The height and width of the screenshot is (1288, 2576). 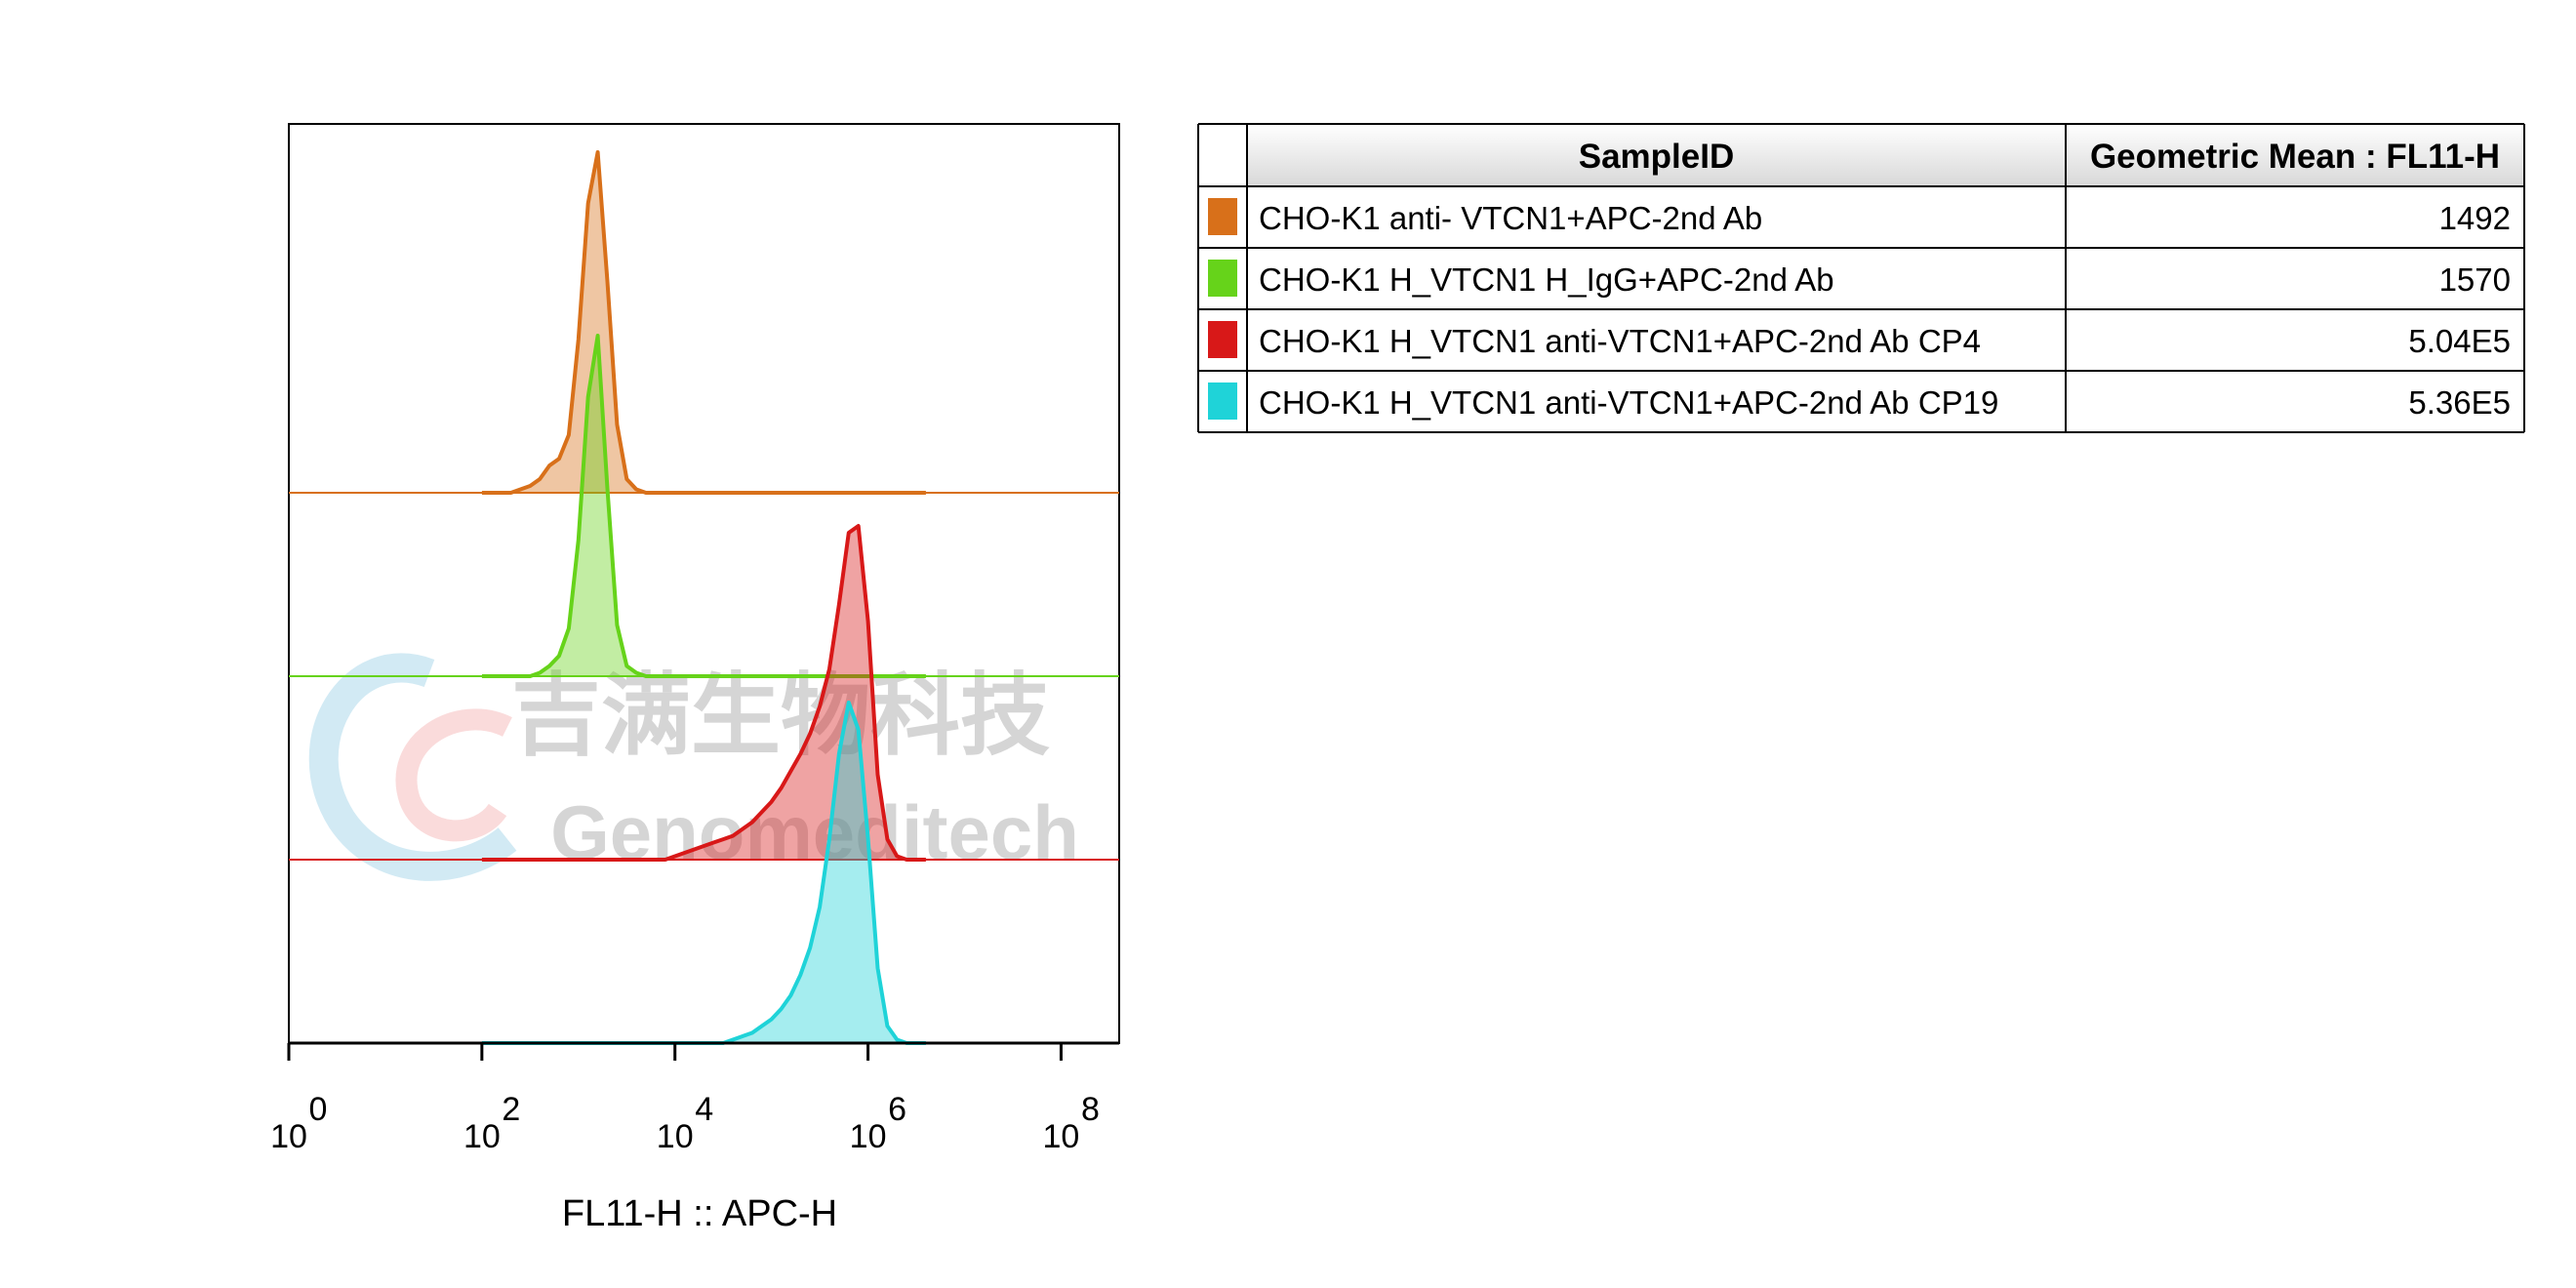 I want to click on table-value: 5.04E5, so click(x=2459, y=341).